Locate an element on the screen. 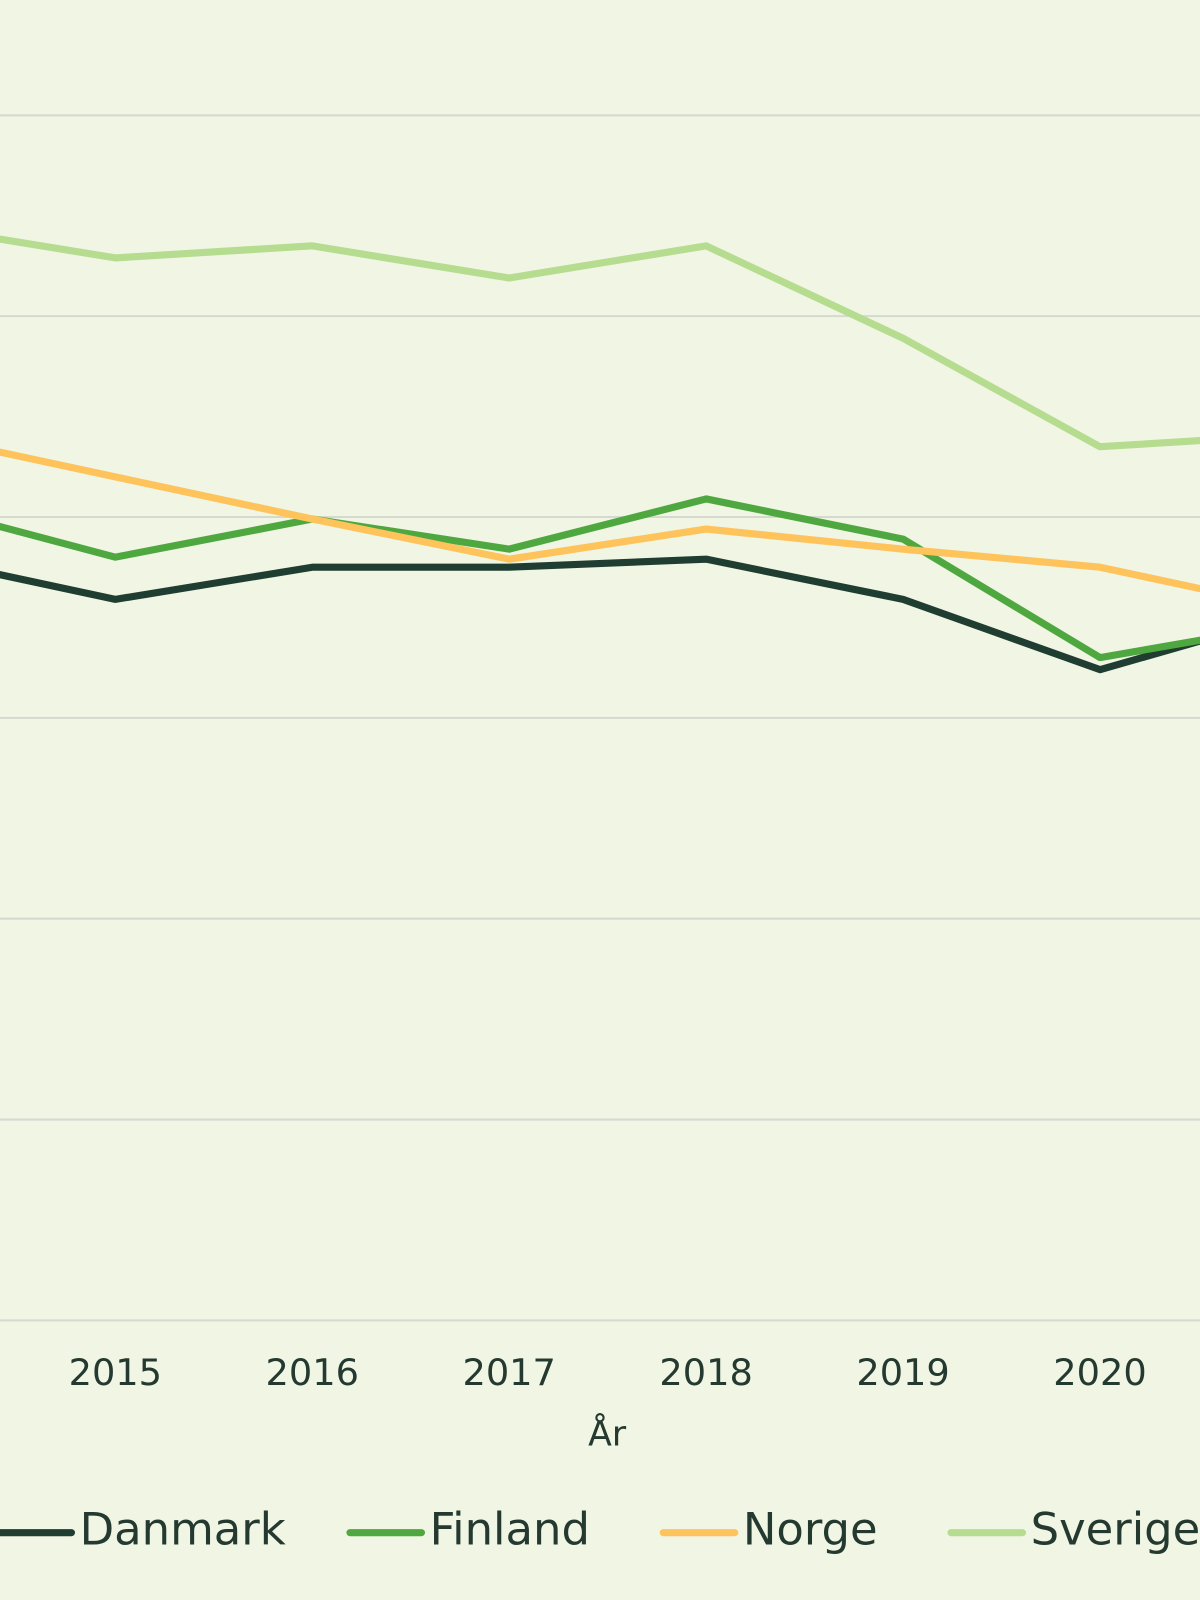 The width and height of the screenshot is (1200, 1600). x-axis-label: År is located at coordinates (607, 1433).